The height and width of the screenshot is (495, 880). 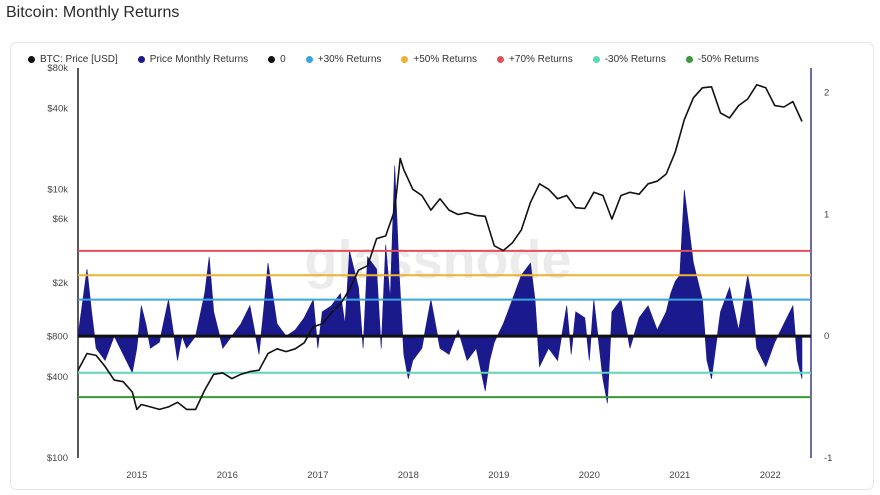 I want to click on legend-item: +50% Returns, so click(x=439, y=59).